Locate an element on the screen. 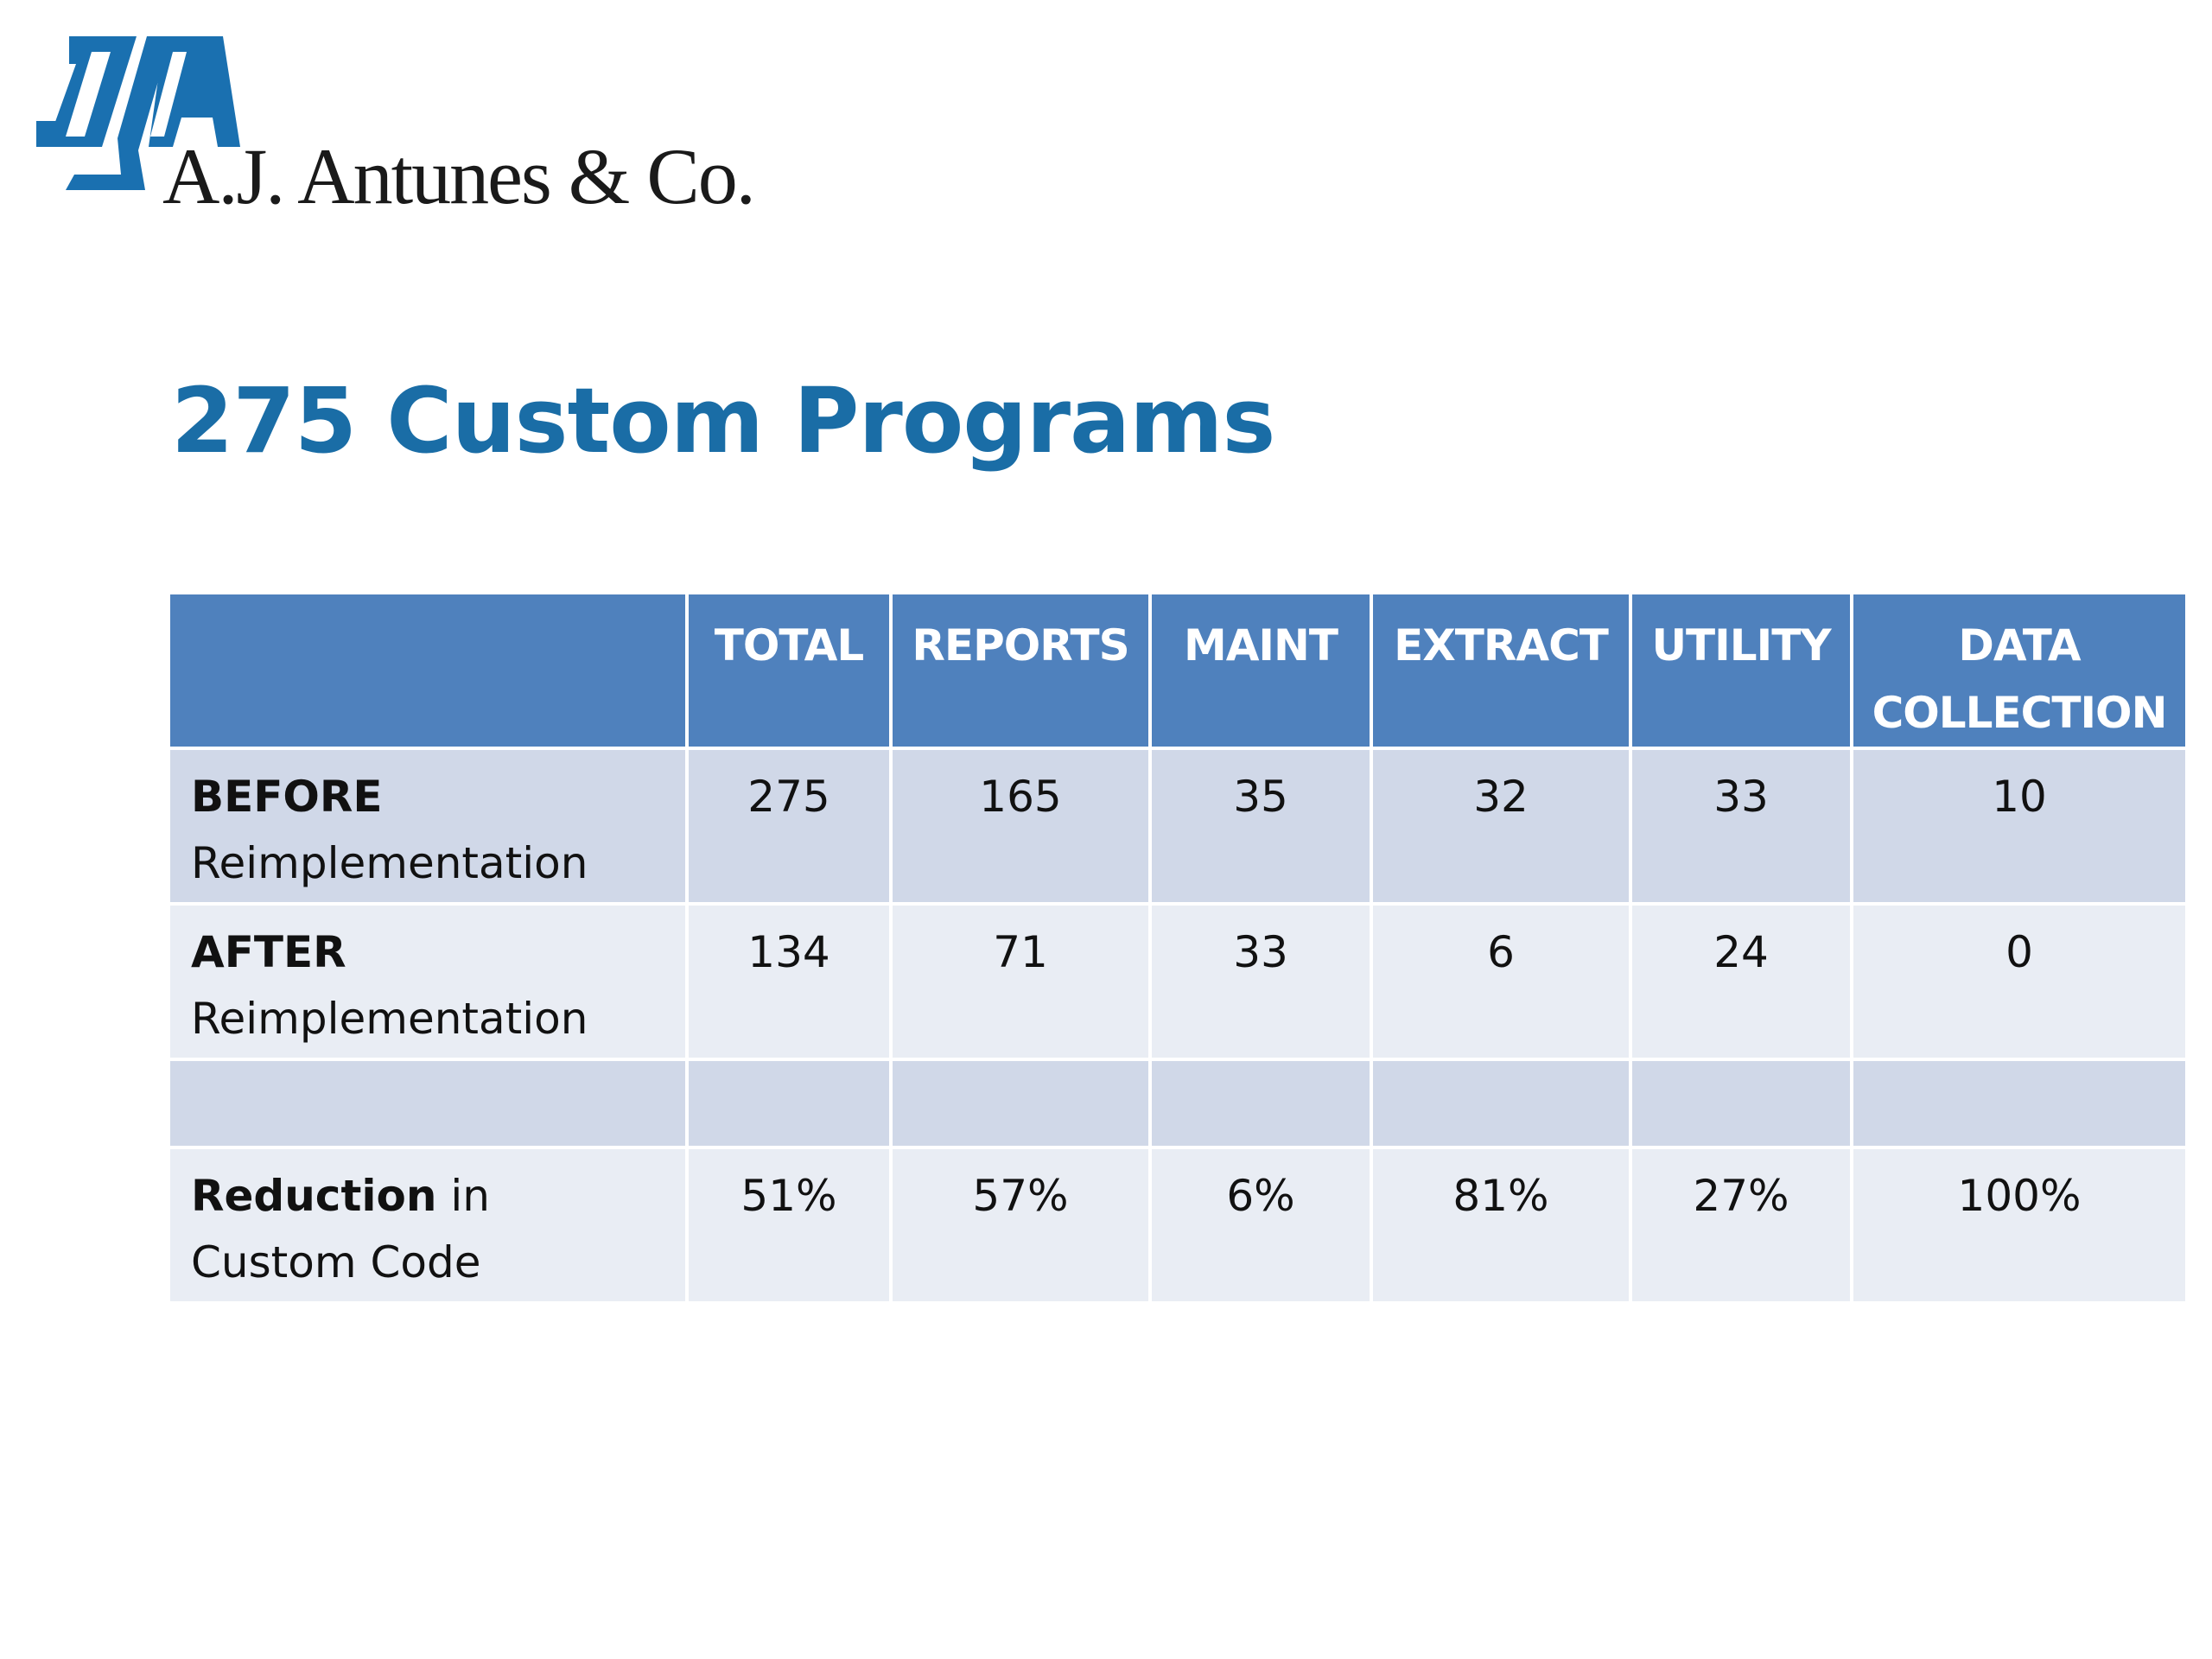  cell-reduction-data-collection: 100% is located at coordinates (2019, 1225).